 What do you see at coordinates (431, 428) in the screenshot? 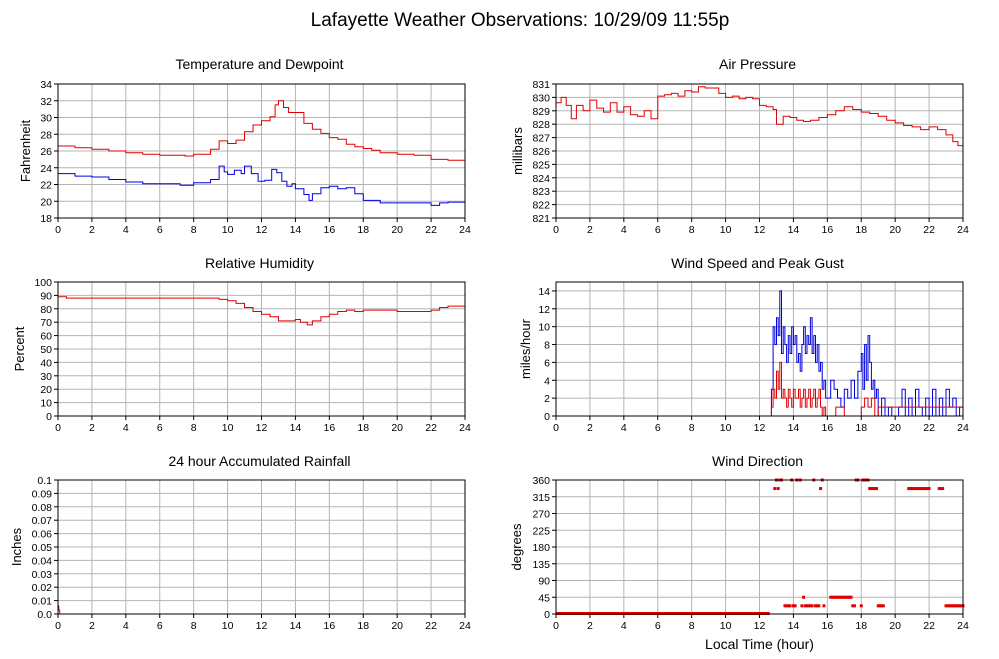
I see `humidity-xtick-label: 22` at bounding box center [431, 428].